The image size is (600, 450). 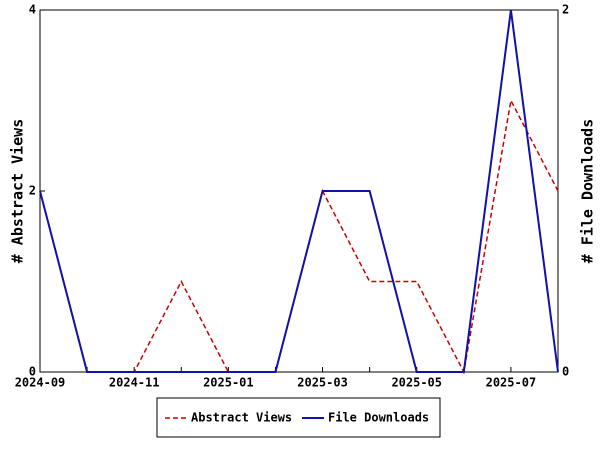 I want to click on x-tick-label: 2024-11, so click(x=134, y=383).